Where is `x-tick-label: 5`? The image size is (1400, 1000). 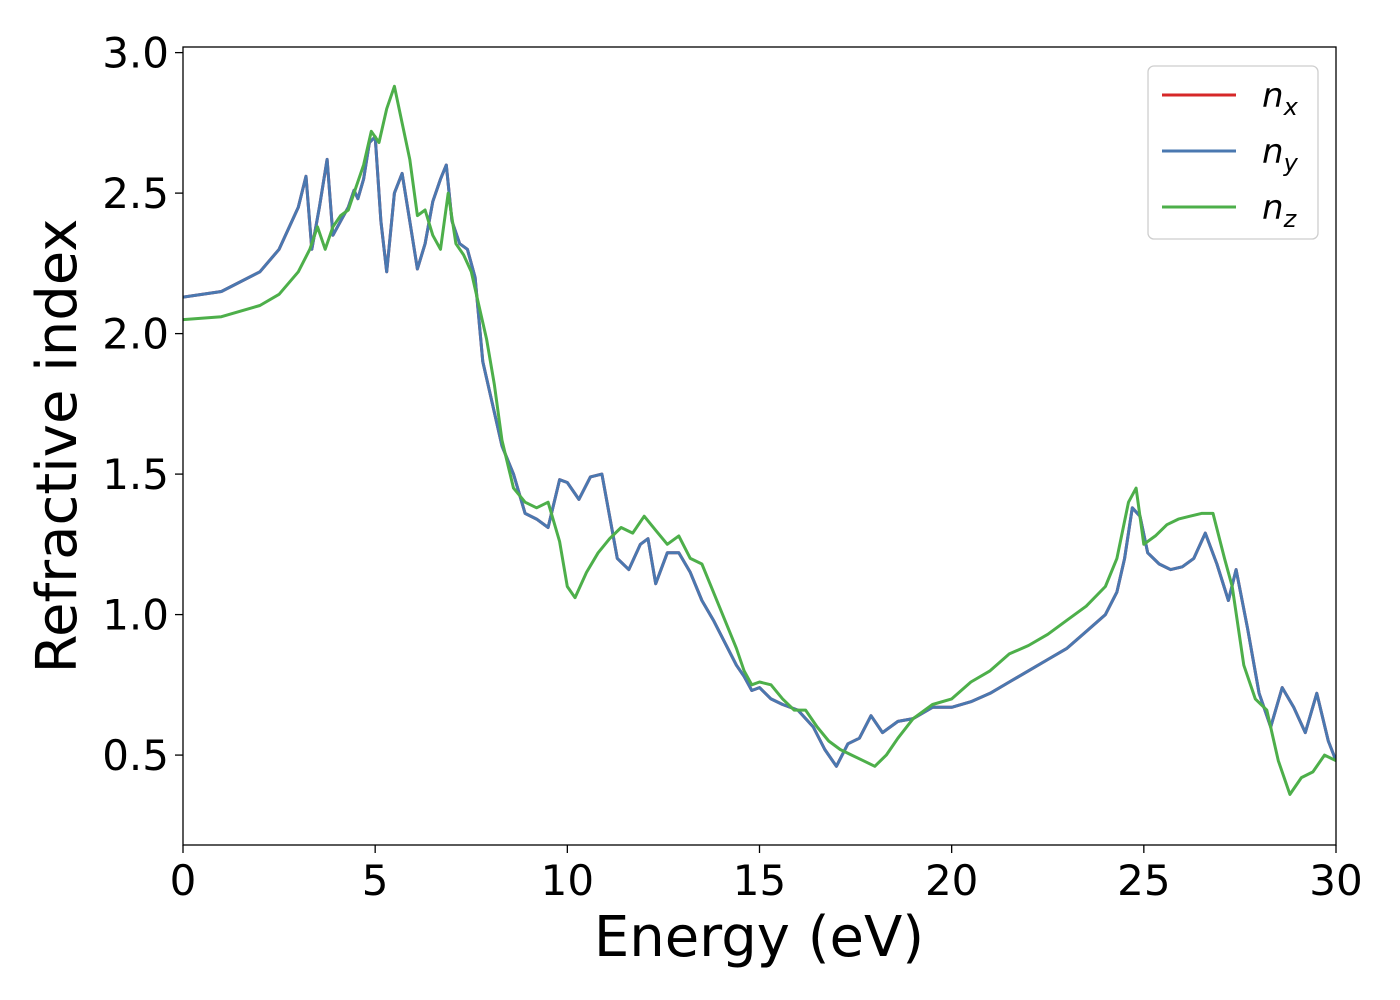
x-tick-label: 5 is located at coordinates (375, 880).